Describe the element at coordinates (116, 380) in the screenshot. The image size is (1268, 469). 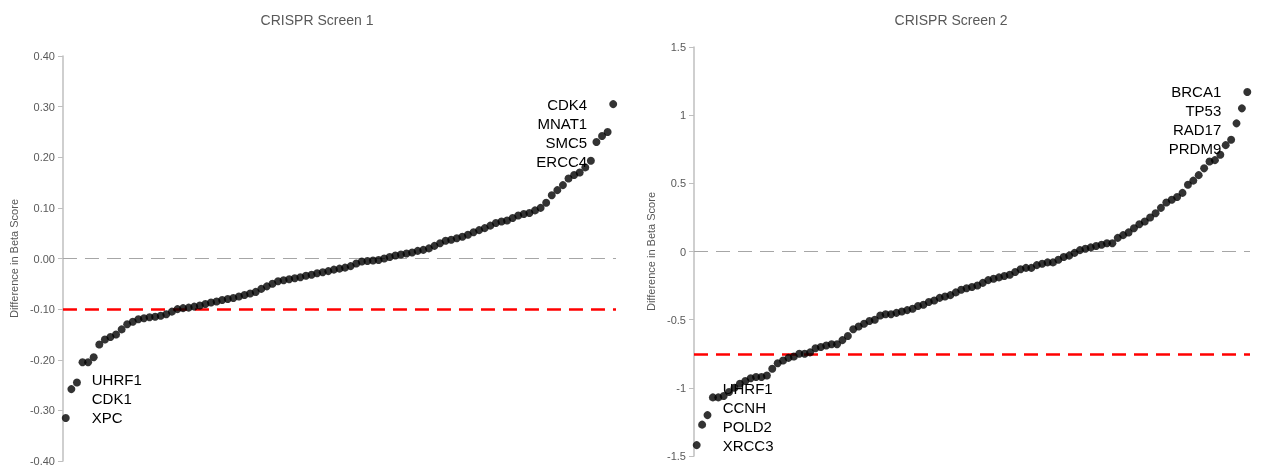
I see `annotation: UHRF1` at that location.